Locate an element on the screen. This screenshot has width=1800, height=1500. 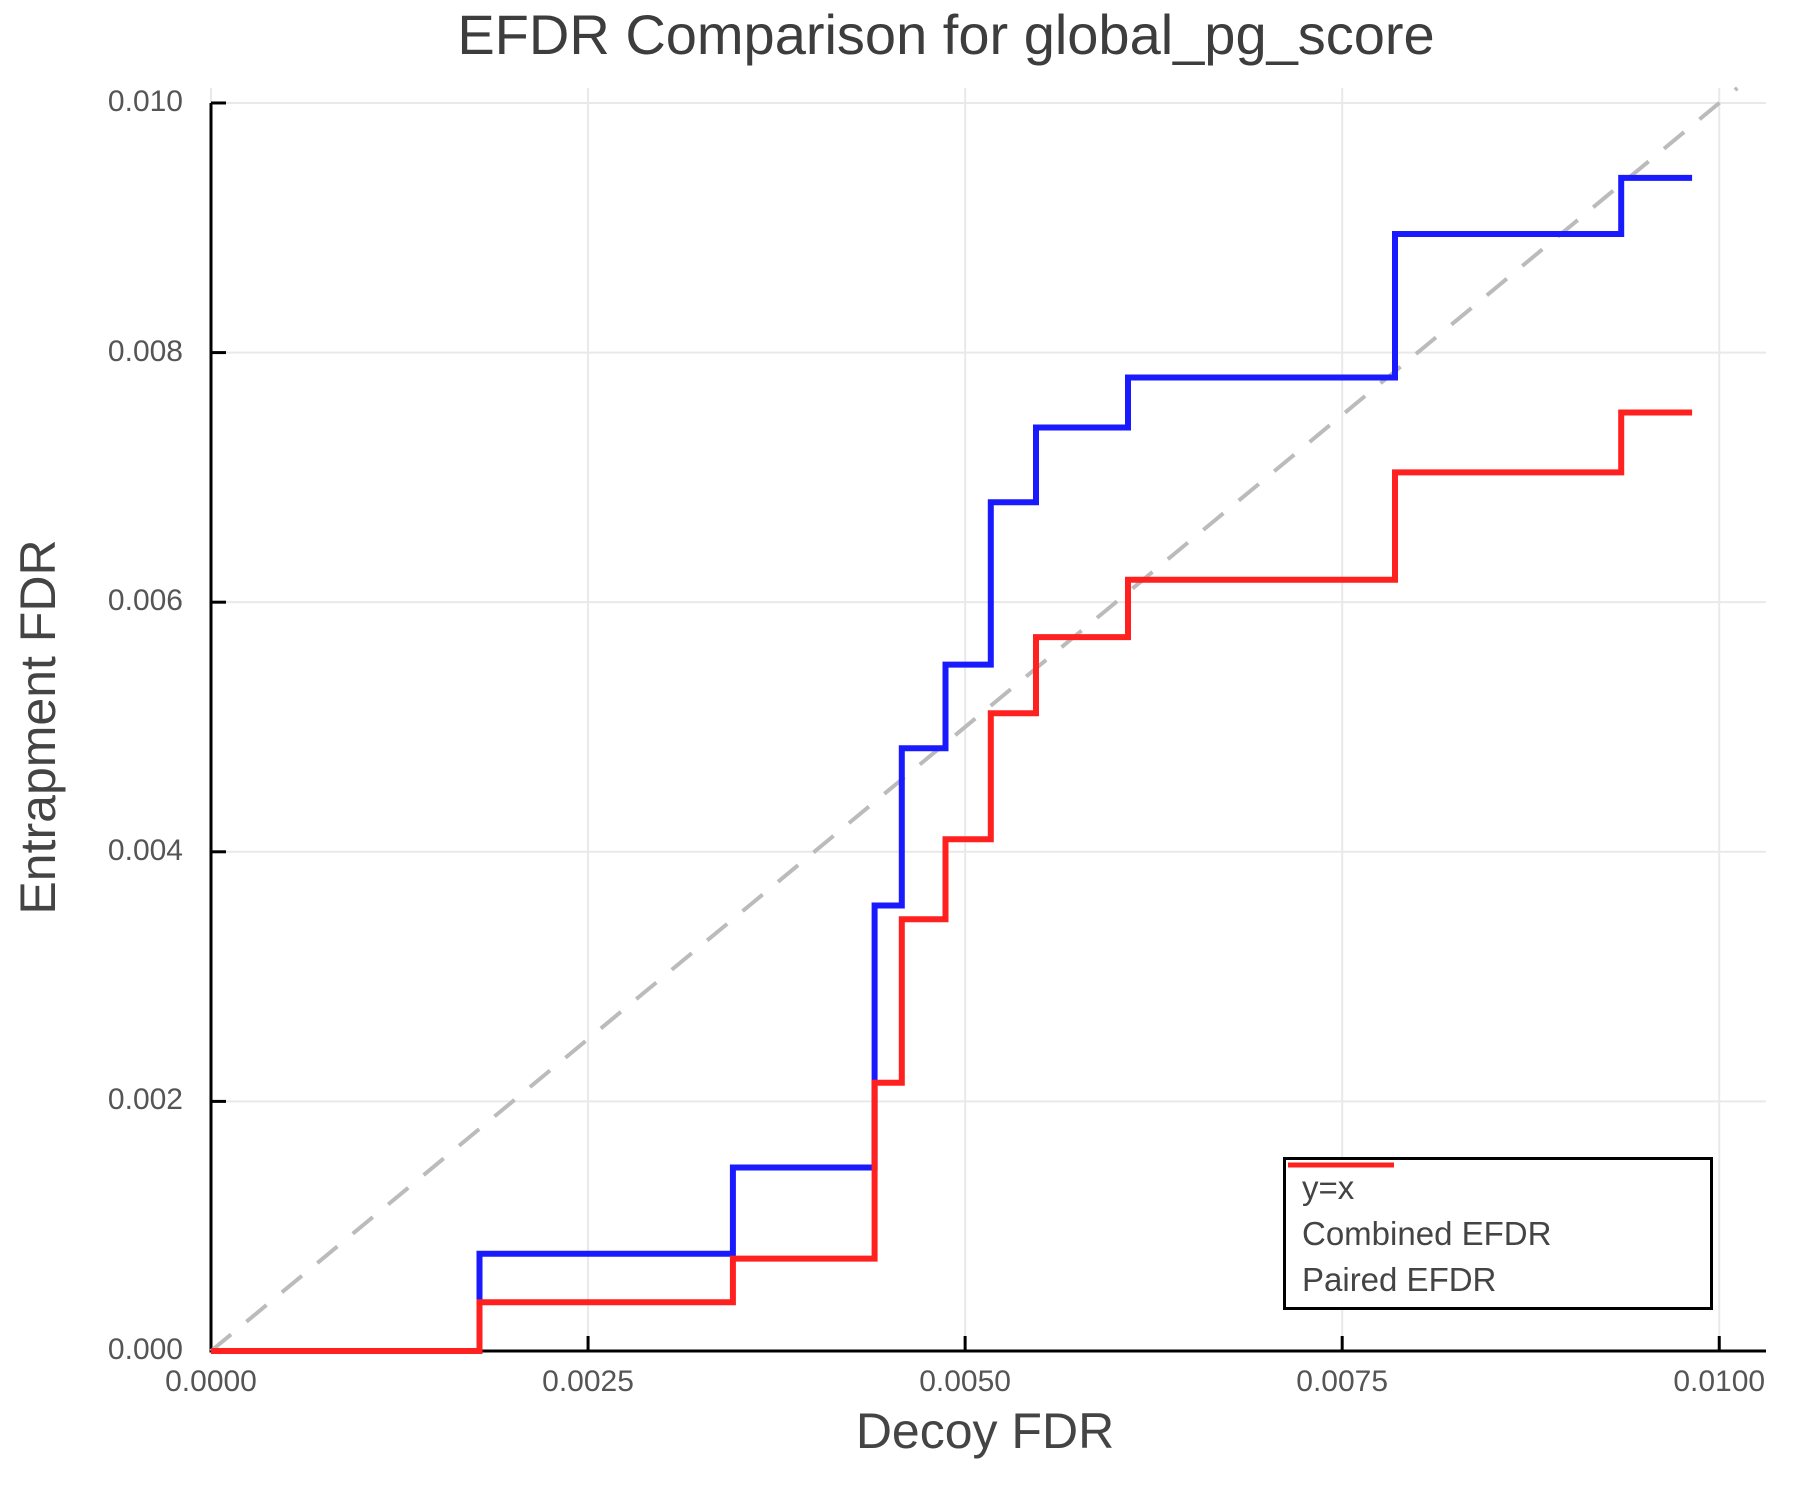
y-tick-label: 0.008 is located at coordinates (145, 351).